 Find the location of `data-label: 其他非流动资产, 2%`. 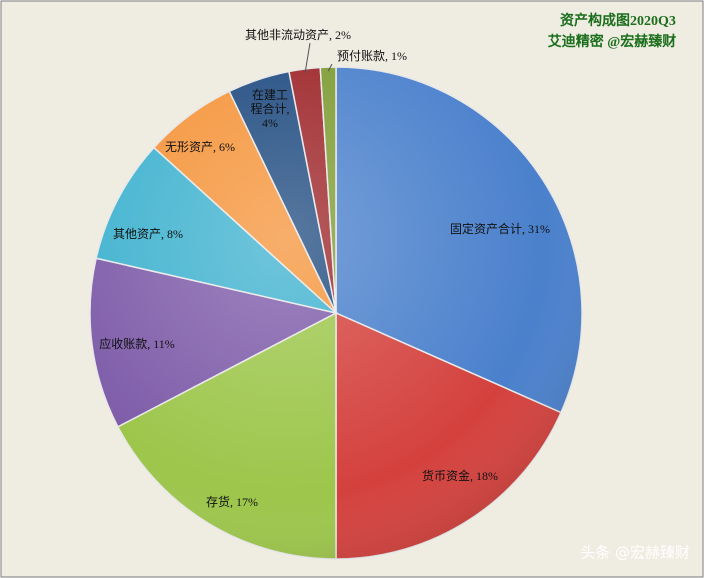

data-label: 其他非流动资产, 2% is located at coordinates (298, 35).